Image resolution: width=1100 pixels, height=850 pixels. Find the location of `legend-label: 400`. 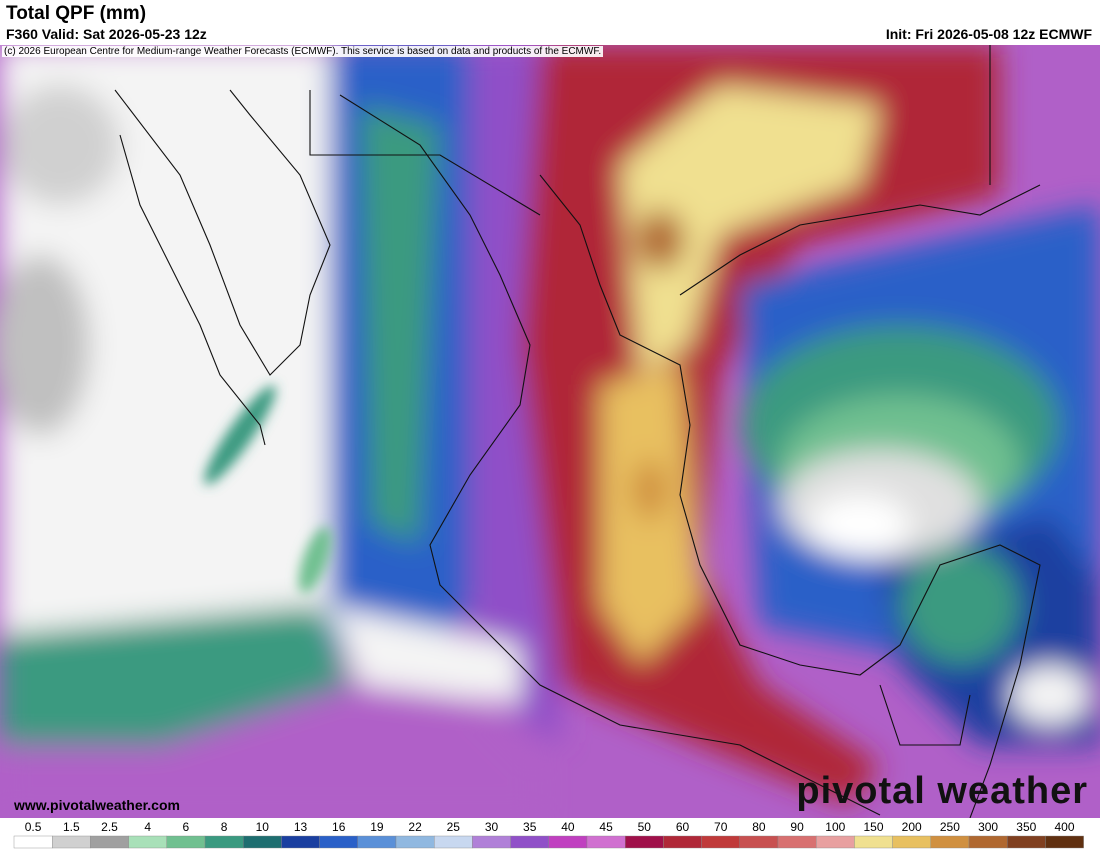

legend-label: 400 is located at coordinates (1064, 827).